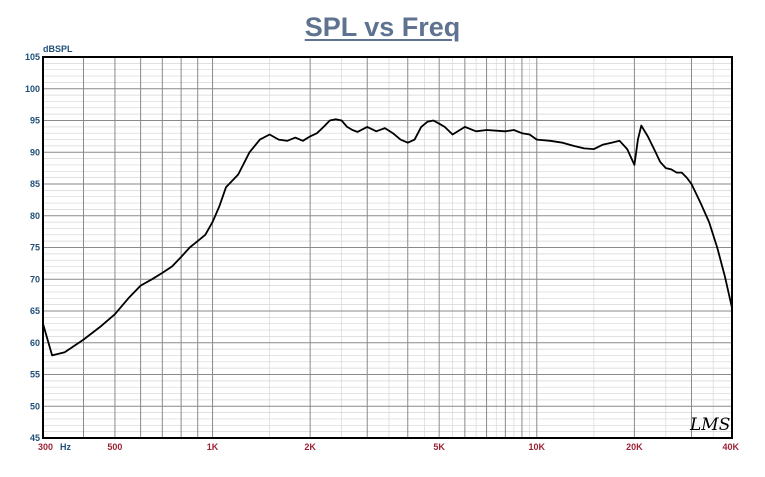 This screenshot has width=765, height=477. What do you see at coordinates (35, 311) in the screenshot?
I see `y-tick-label: 65` at bounding box center [35, 311].